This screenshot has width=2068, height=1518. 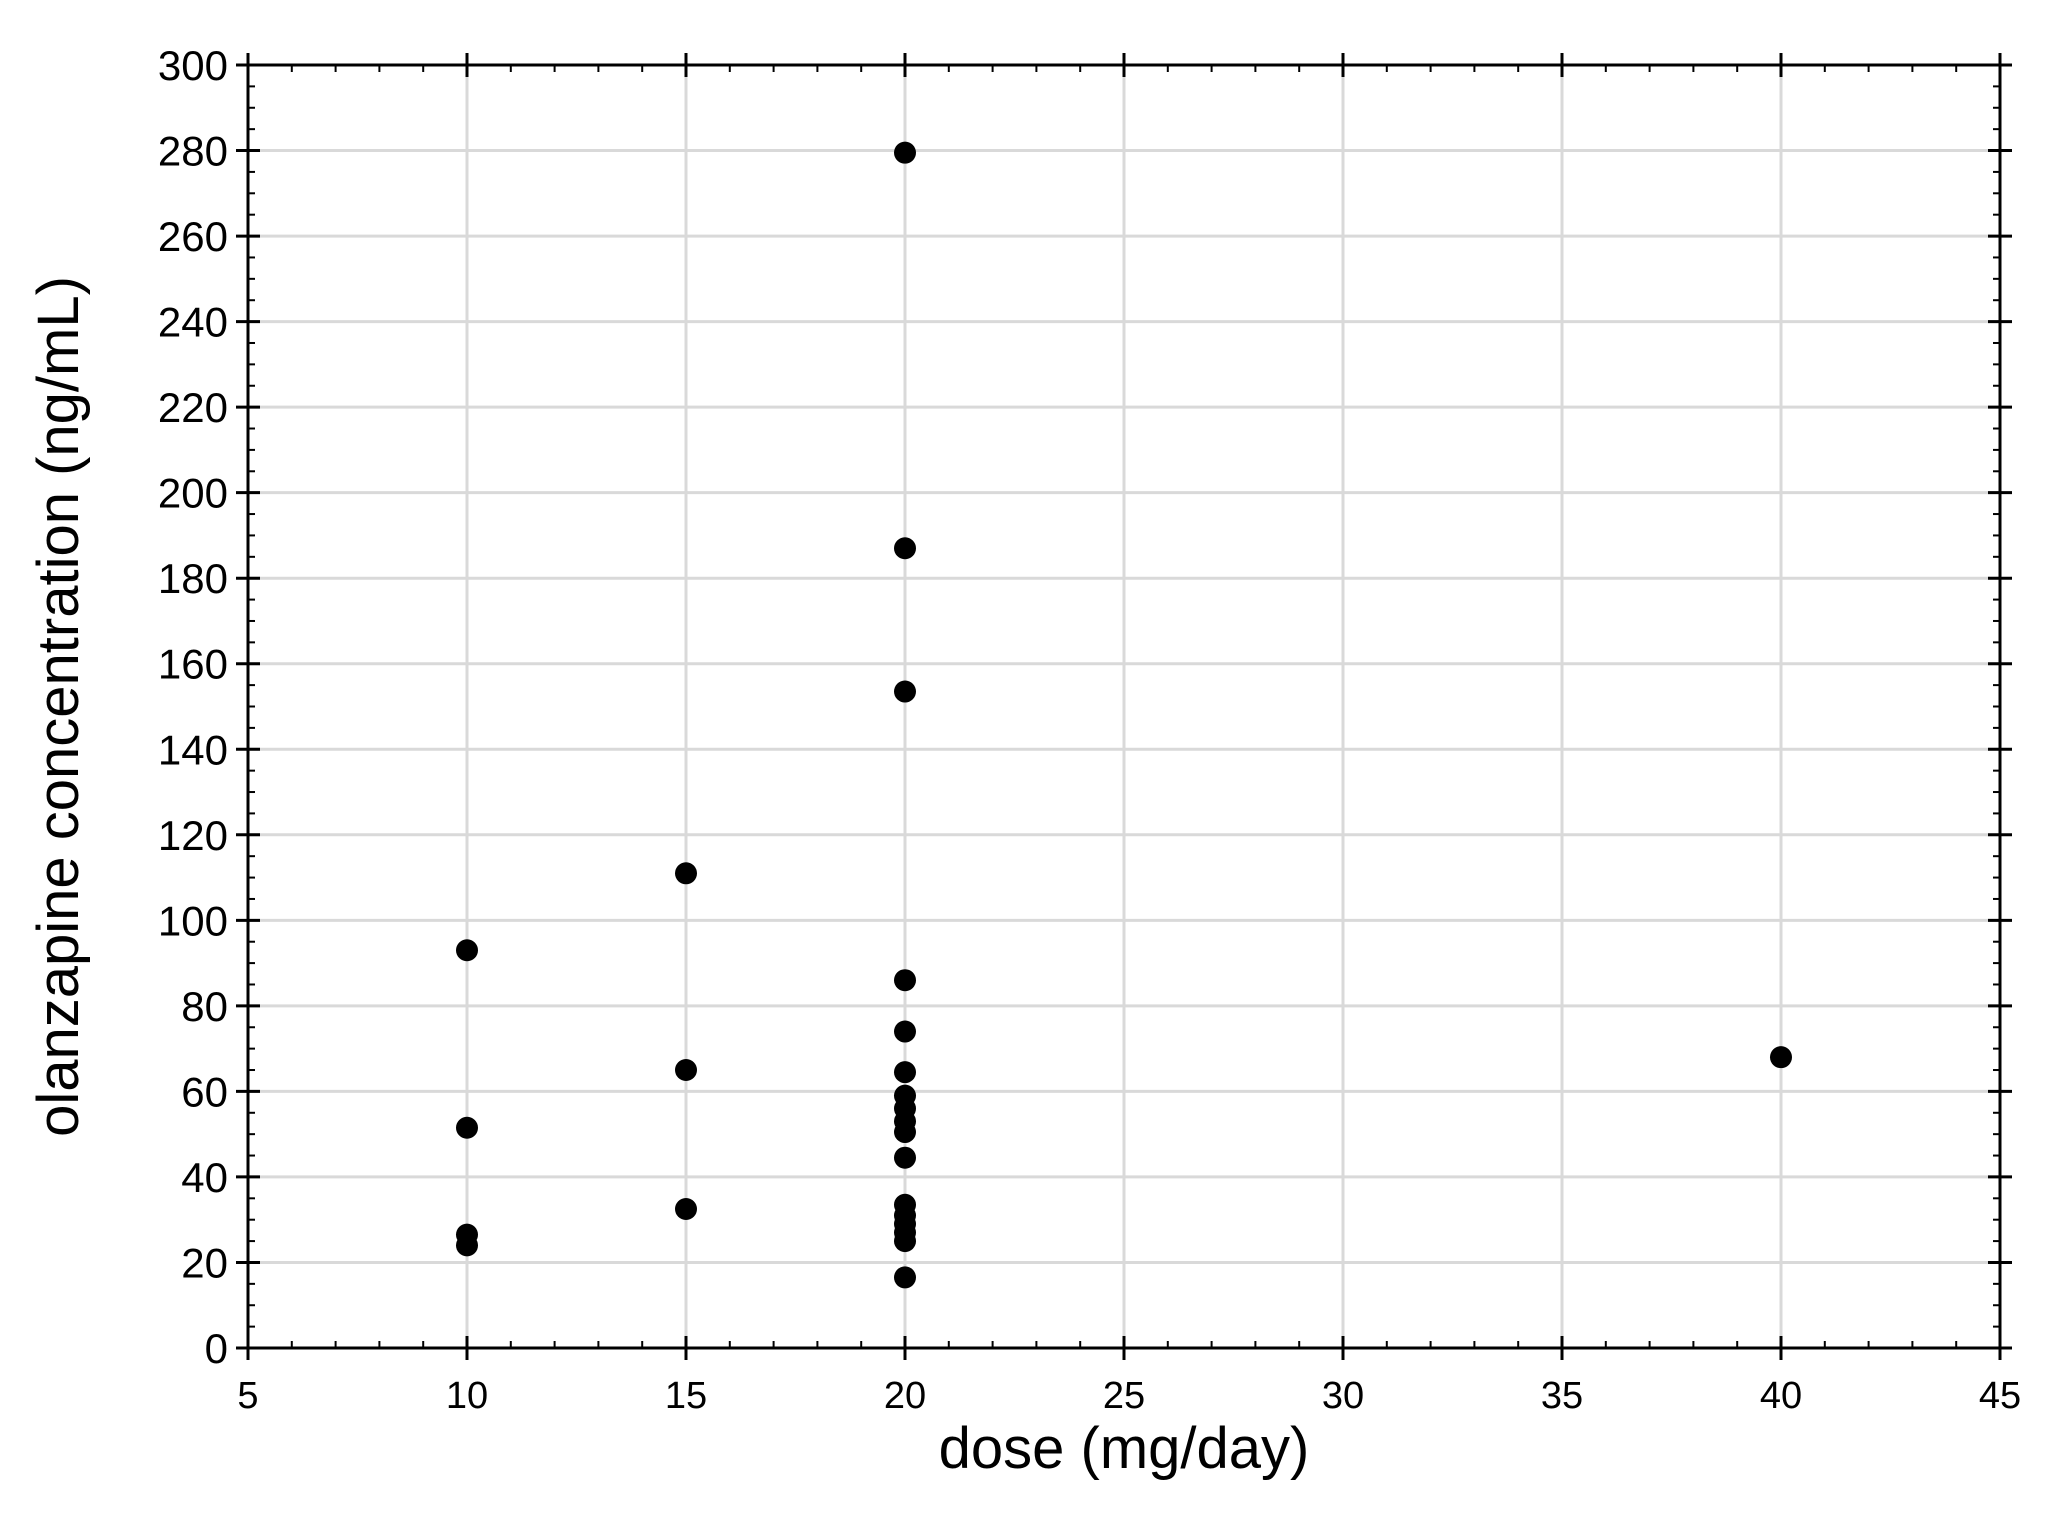 I want to click on y-tick-label: 40, so click(x=204, y=1177).